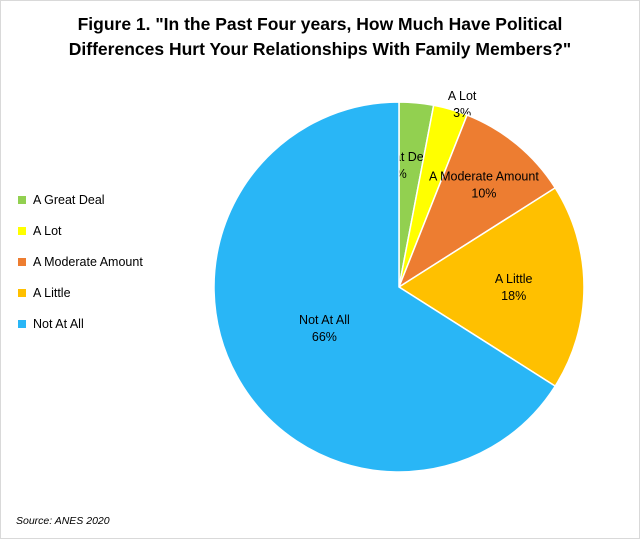 Image resolution: width=640 pixels, height=539 pixels. Describe the element at coordinates (324, 328) in the screenshot. I see `data-label-not-at-all: Not At All 66%` at that location.